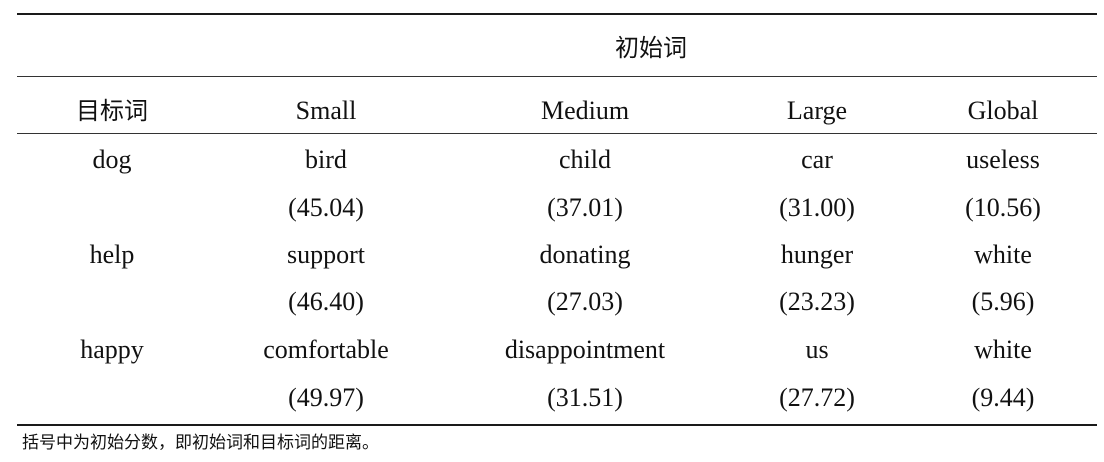 Image resolution: width=1104 pixels, height=462 pixels. Describe the element at coordinates (557, 425) in the screenshot. I see `bottom-rule` at that location.